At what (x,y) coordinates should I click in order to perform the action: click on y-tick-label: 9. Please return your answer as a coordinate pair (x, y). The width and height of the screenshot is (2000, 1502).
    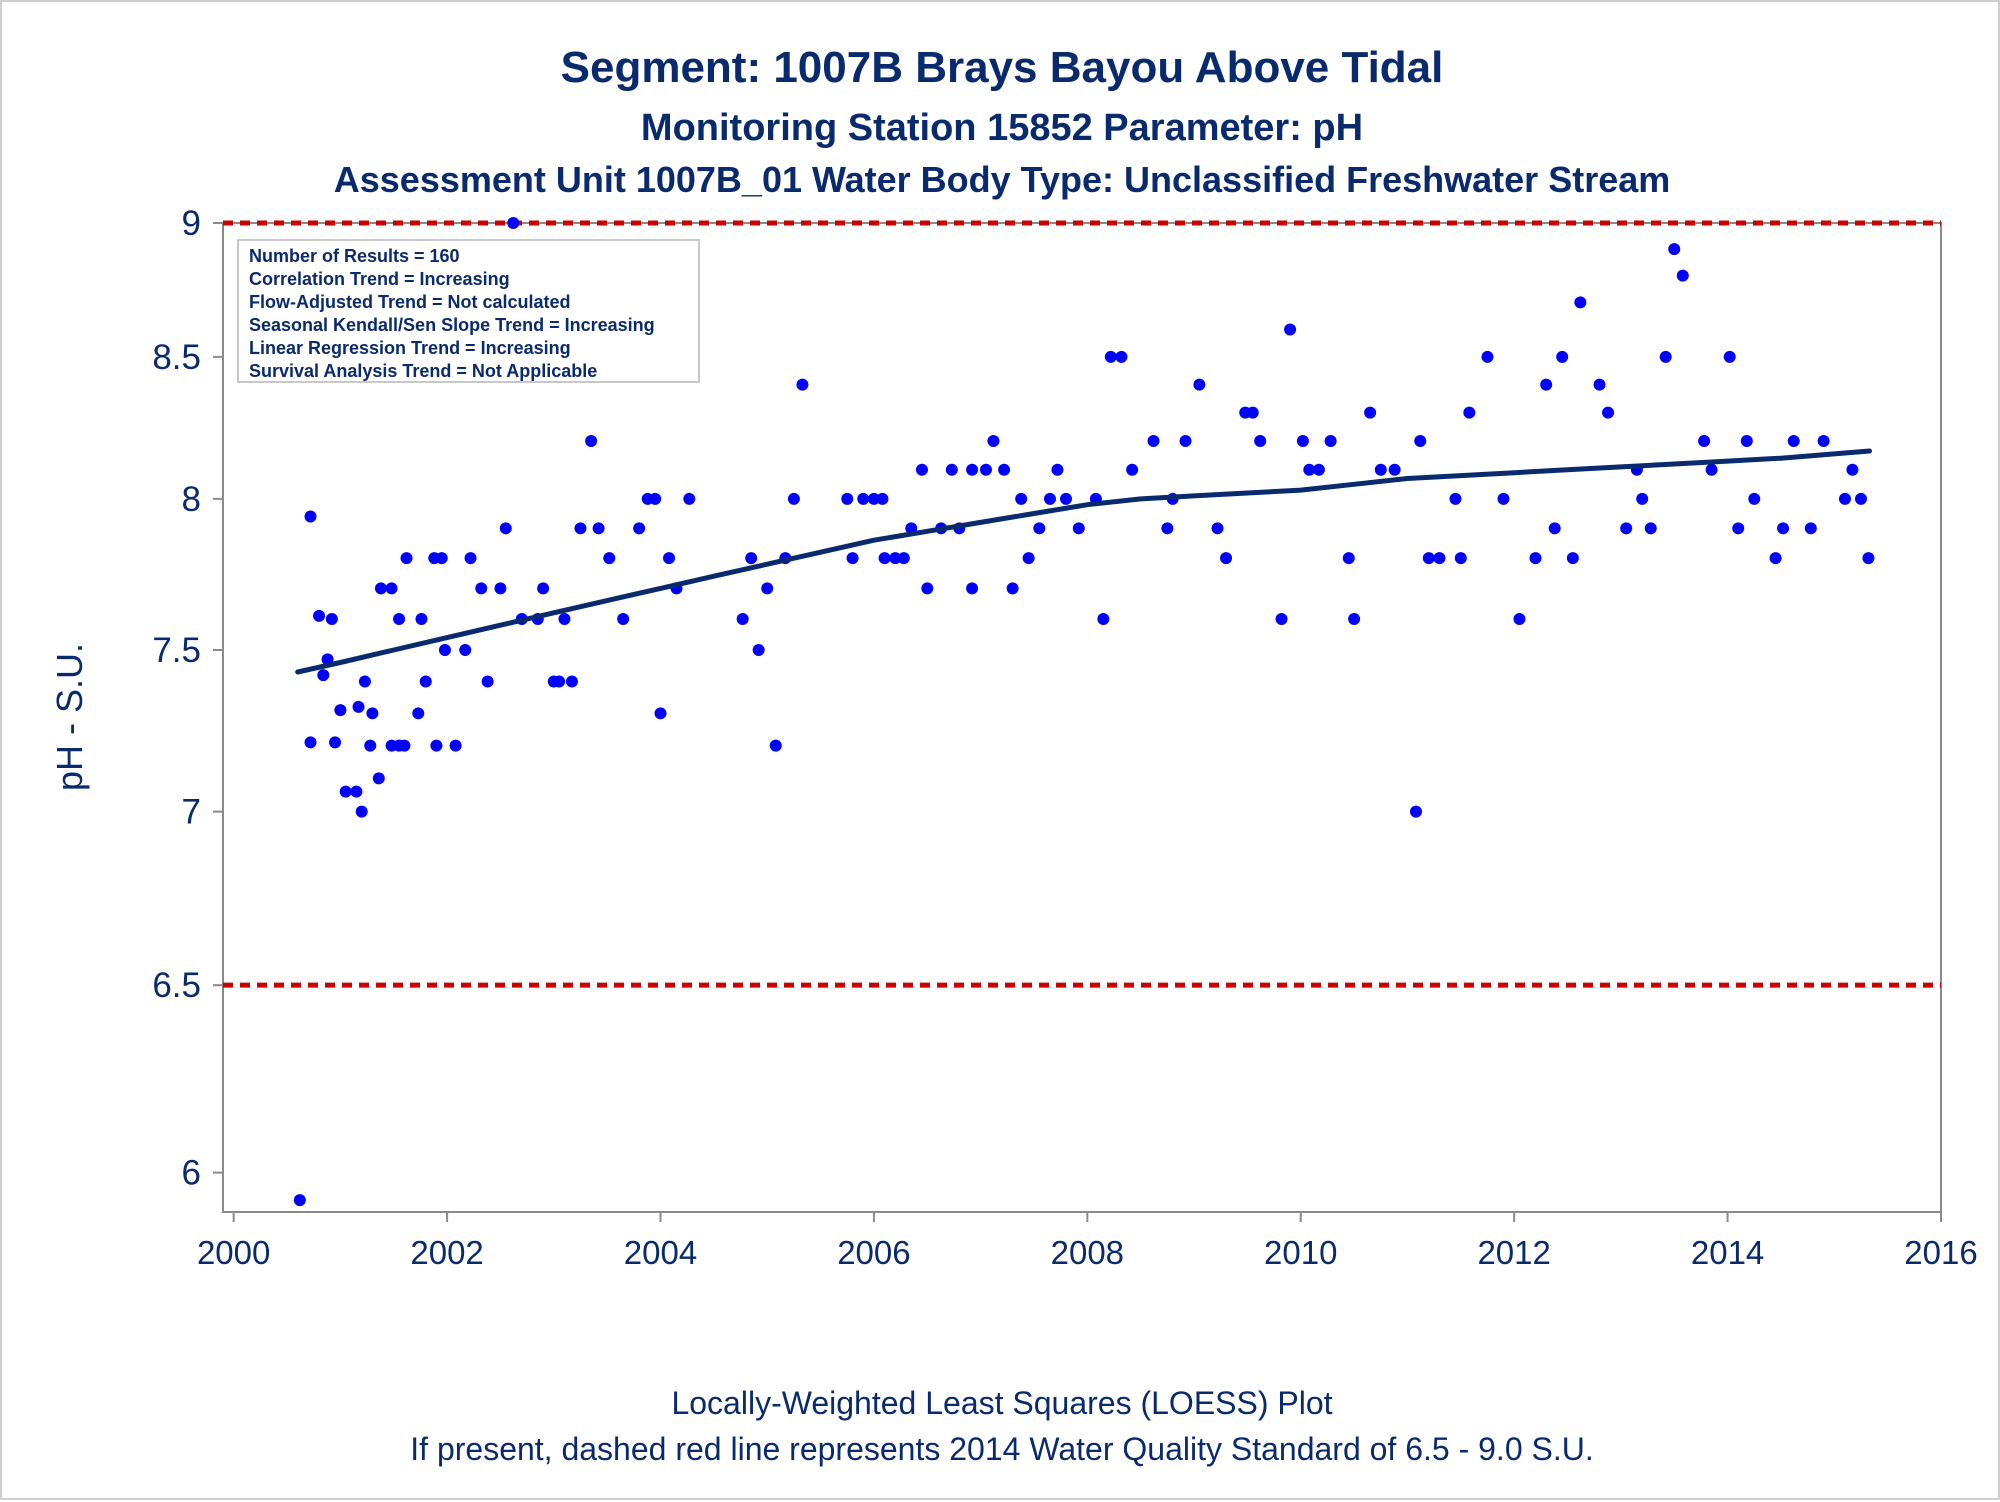
    Looking at the image, I should click on (191, 223).